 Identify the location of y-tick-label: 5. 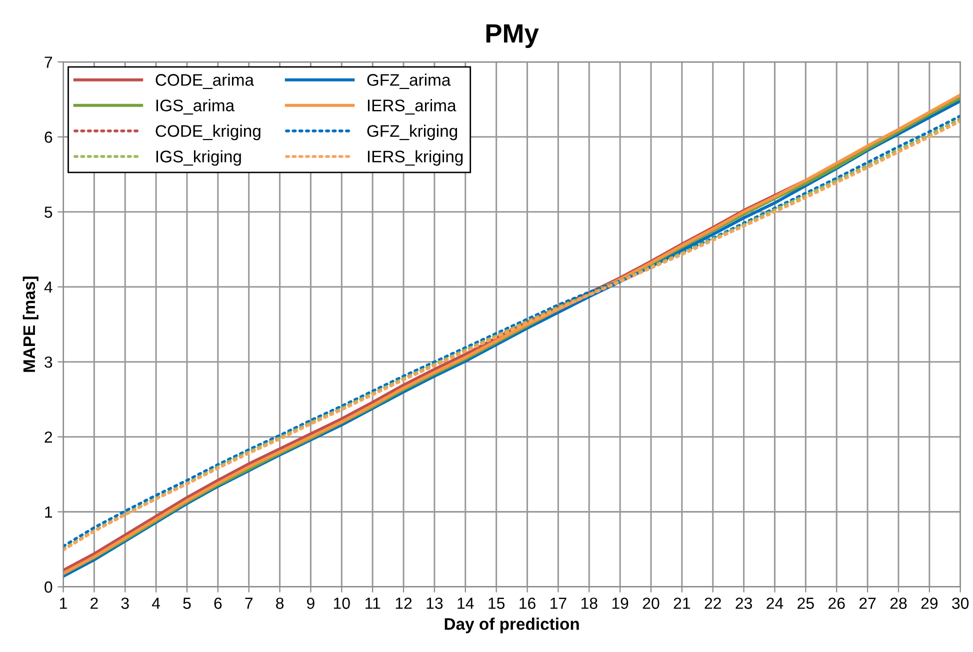
(48, 212).